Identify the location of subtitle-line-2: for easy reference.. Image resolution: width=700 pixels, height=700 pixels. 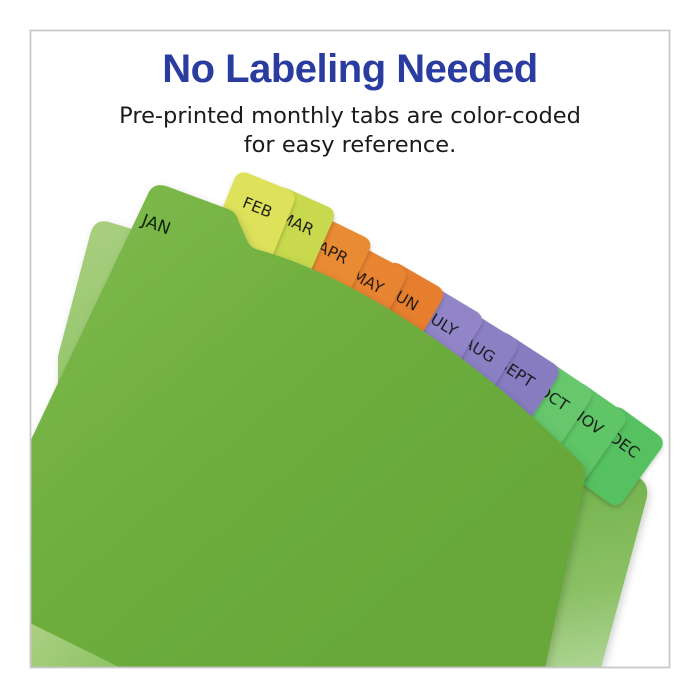
(350, 145).